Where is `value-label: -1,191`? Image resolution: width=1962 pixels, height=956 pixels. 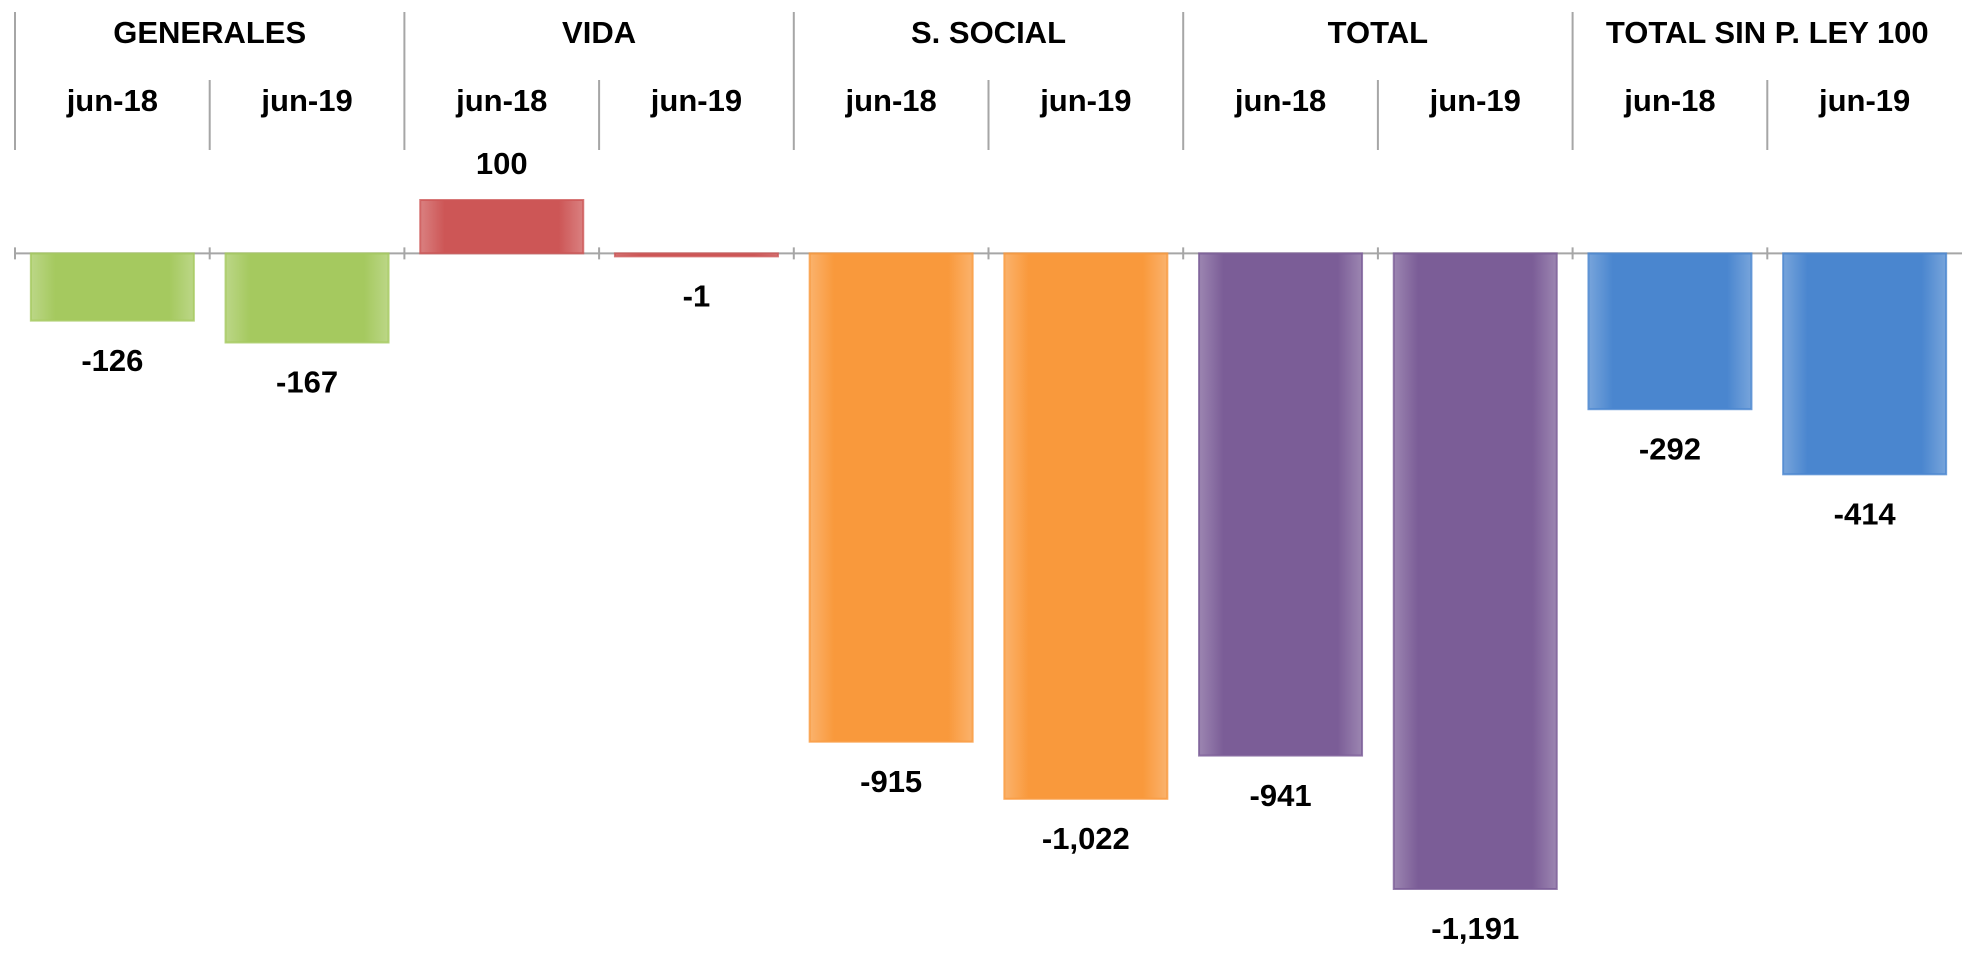
value-label: -1,191 is located at coordinates (1475, 928).